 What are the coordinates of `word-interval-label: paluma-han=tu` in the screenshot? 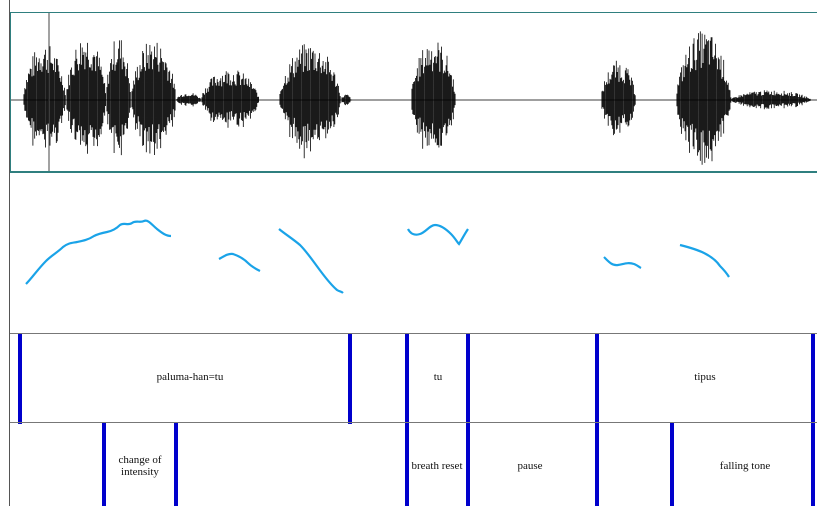 It's located at (190, 377).